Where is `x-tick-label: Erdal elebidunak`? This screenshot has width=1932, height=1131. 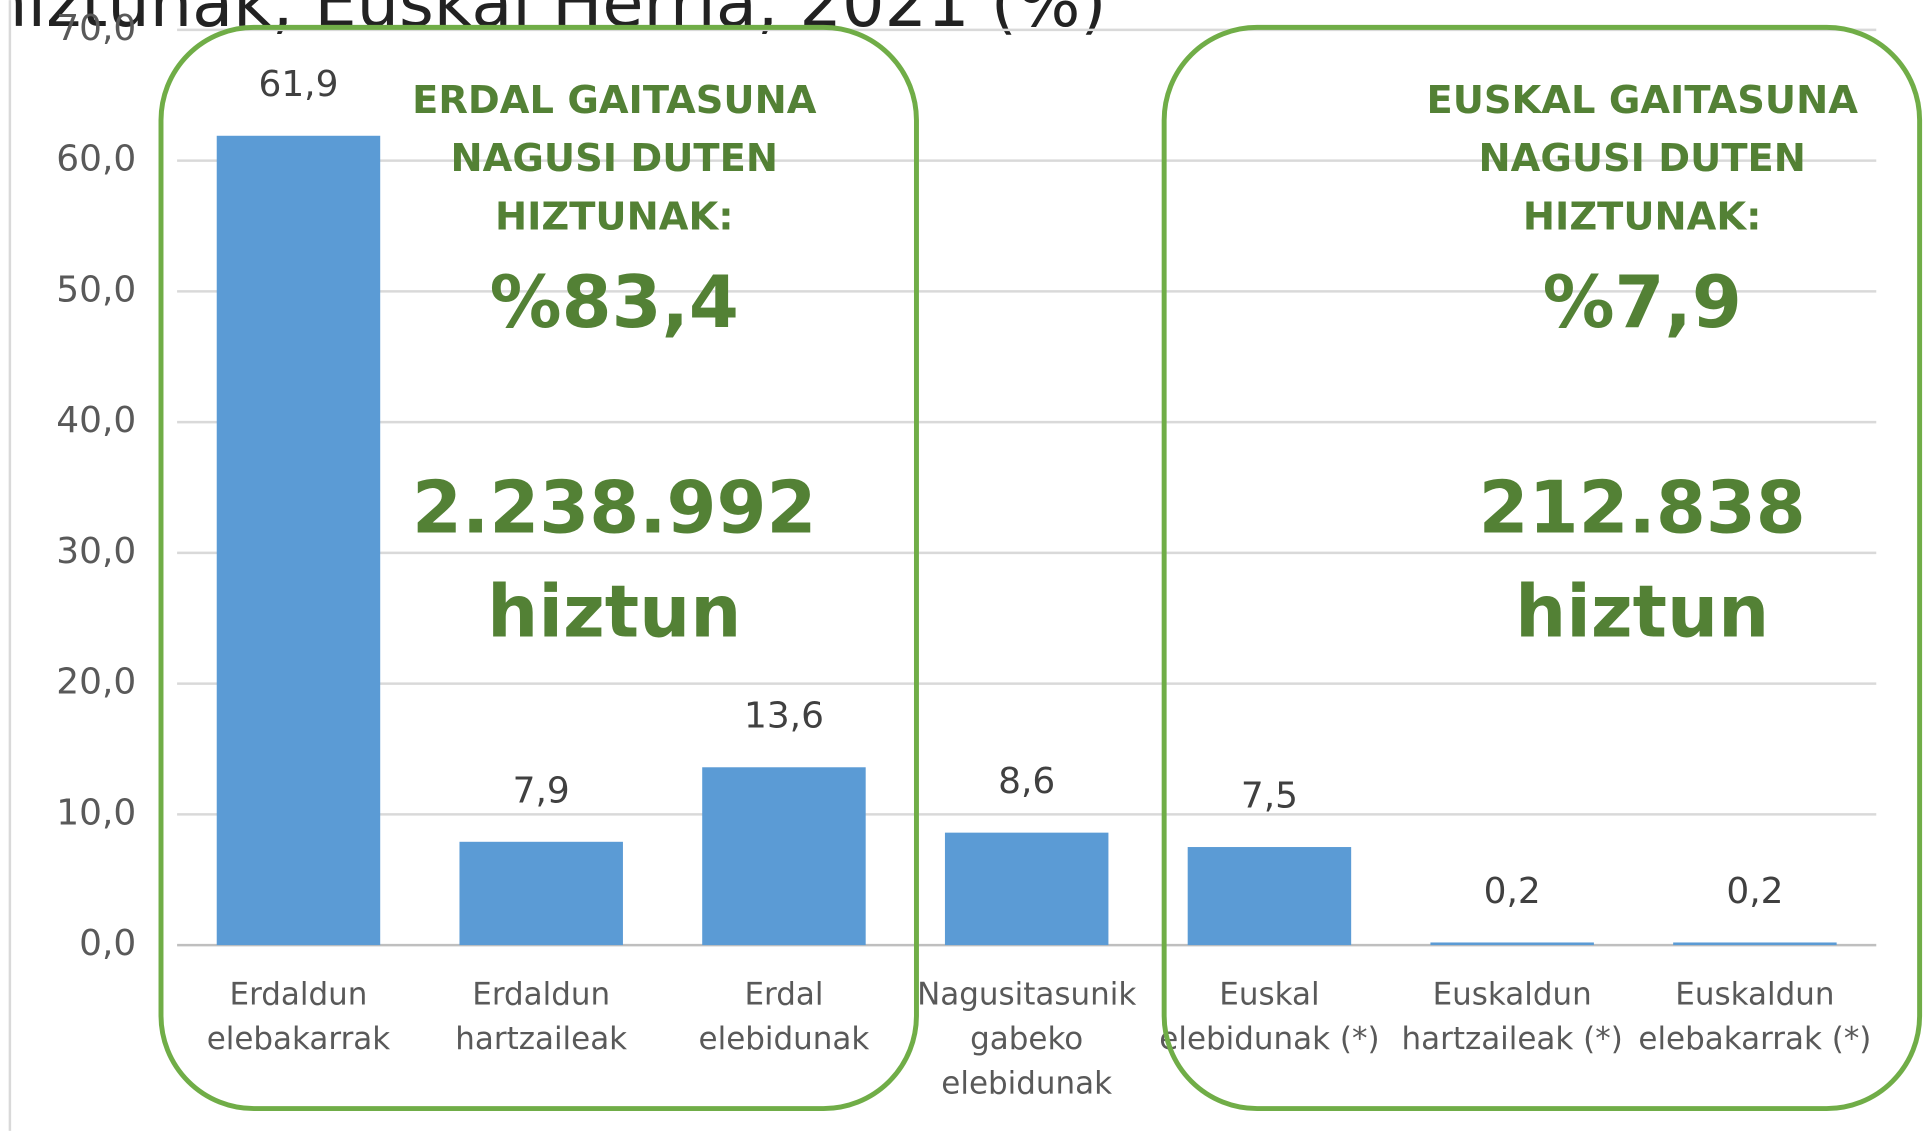 x-tick-label: Erdal elebidunak is located at coordinates (784, 1016).